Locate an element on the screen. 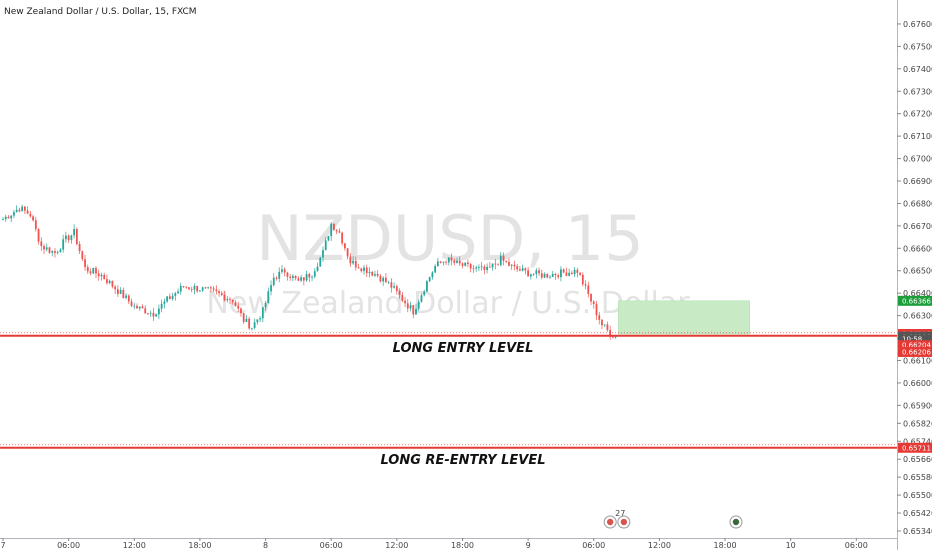 Image resolution: width=932 pixels, height=550 pixels. x-tick-label: 10 is located at coordinates (791, 545).